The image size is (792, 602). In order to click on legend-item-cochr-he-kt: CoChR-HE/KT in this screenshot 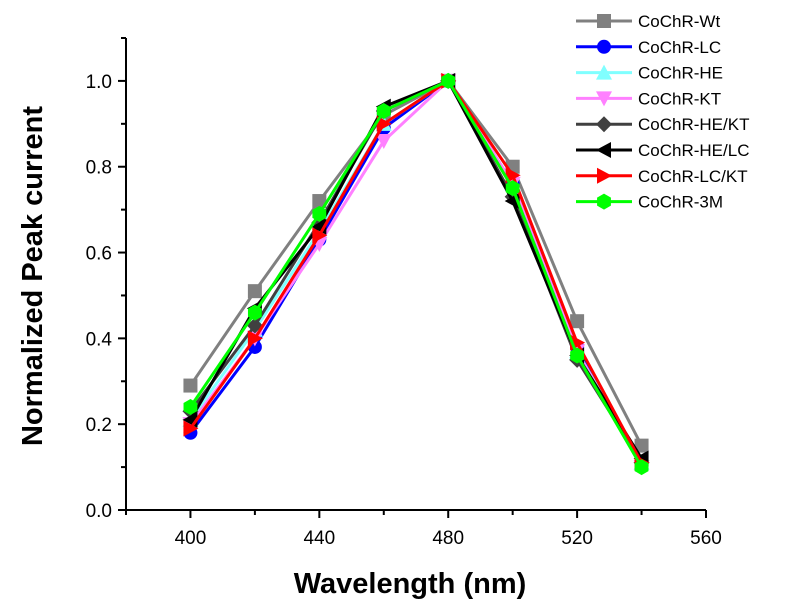, I will do `click(662, 124)`.